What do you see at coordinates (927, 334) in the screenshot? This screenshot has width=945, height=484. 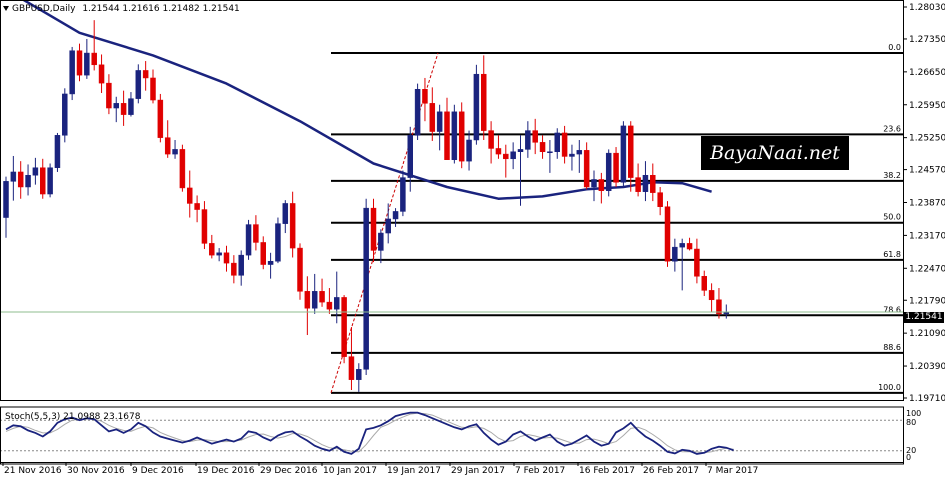 I see `y-tick-label: 1.21090` at bounding box center [927, 334].